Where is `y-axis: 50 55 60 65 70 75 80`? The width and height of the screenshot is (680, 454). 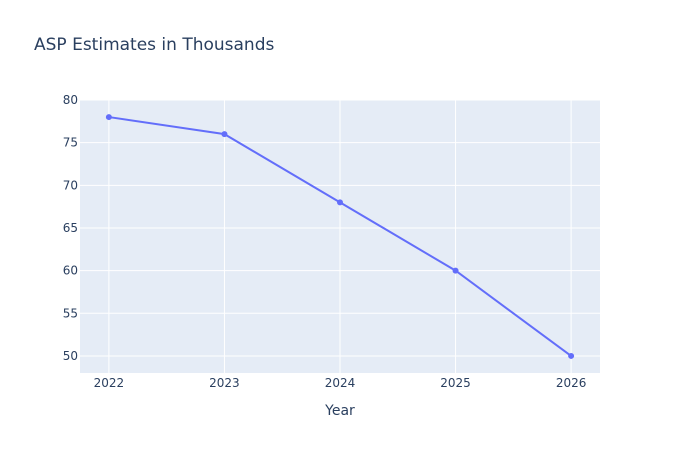 y-axis: 50 55 60 65 70 75 80 is located at coordinates (70, 228).